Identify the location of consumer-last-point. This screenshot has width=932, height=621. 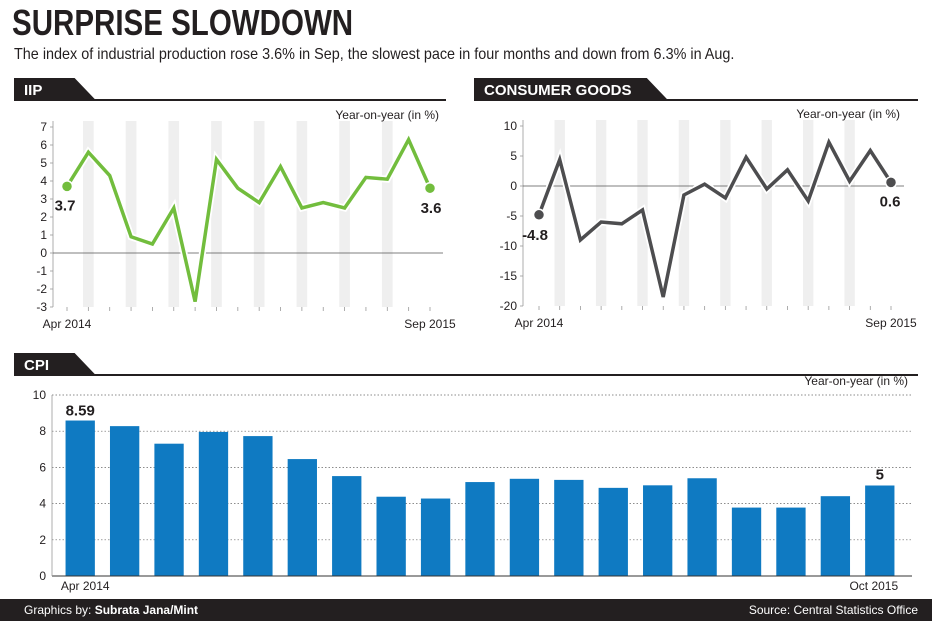
(891, 182).